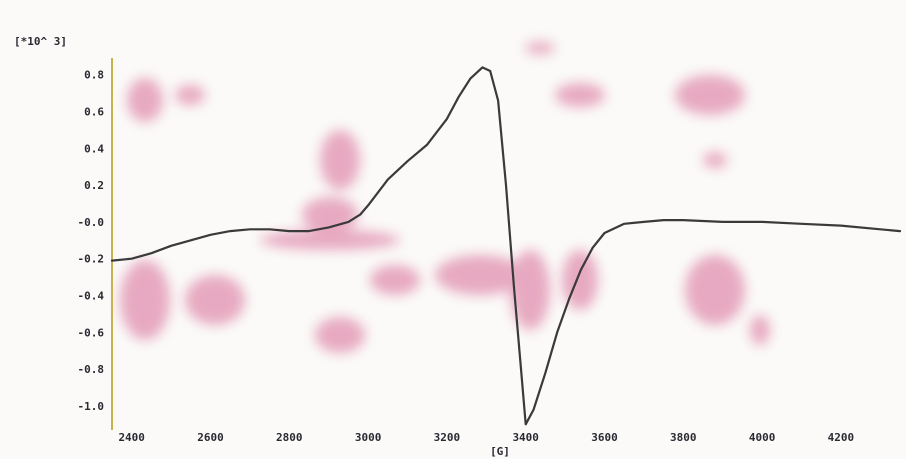 The height and width of the screenshot is (459, 906). What do you see at coordinates (368, 437) in the screenshot?
I see `x-tick-label: 3000` at bounding box center [368, 437].